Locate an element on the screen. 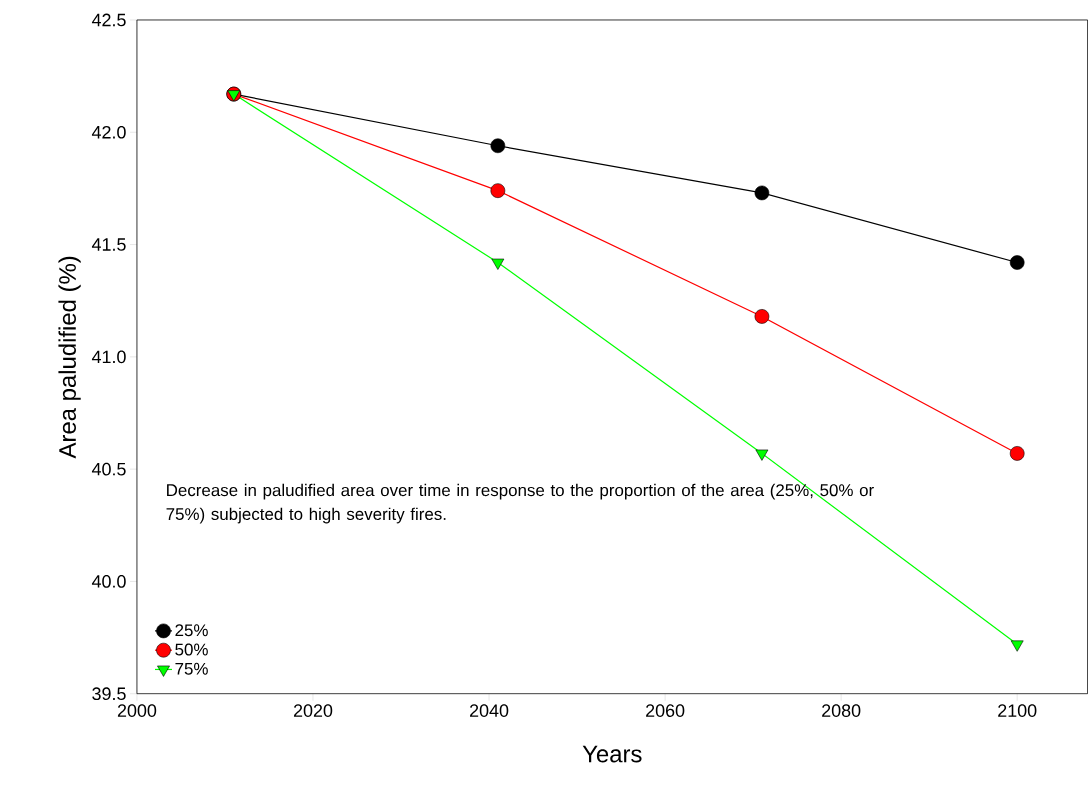 This screenshot has height=807, width=1088. y-tick-label: 40.5 is located at coordinates (108, 469).